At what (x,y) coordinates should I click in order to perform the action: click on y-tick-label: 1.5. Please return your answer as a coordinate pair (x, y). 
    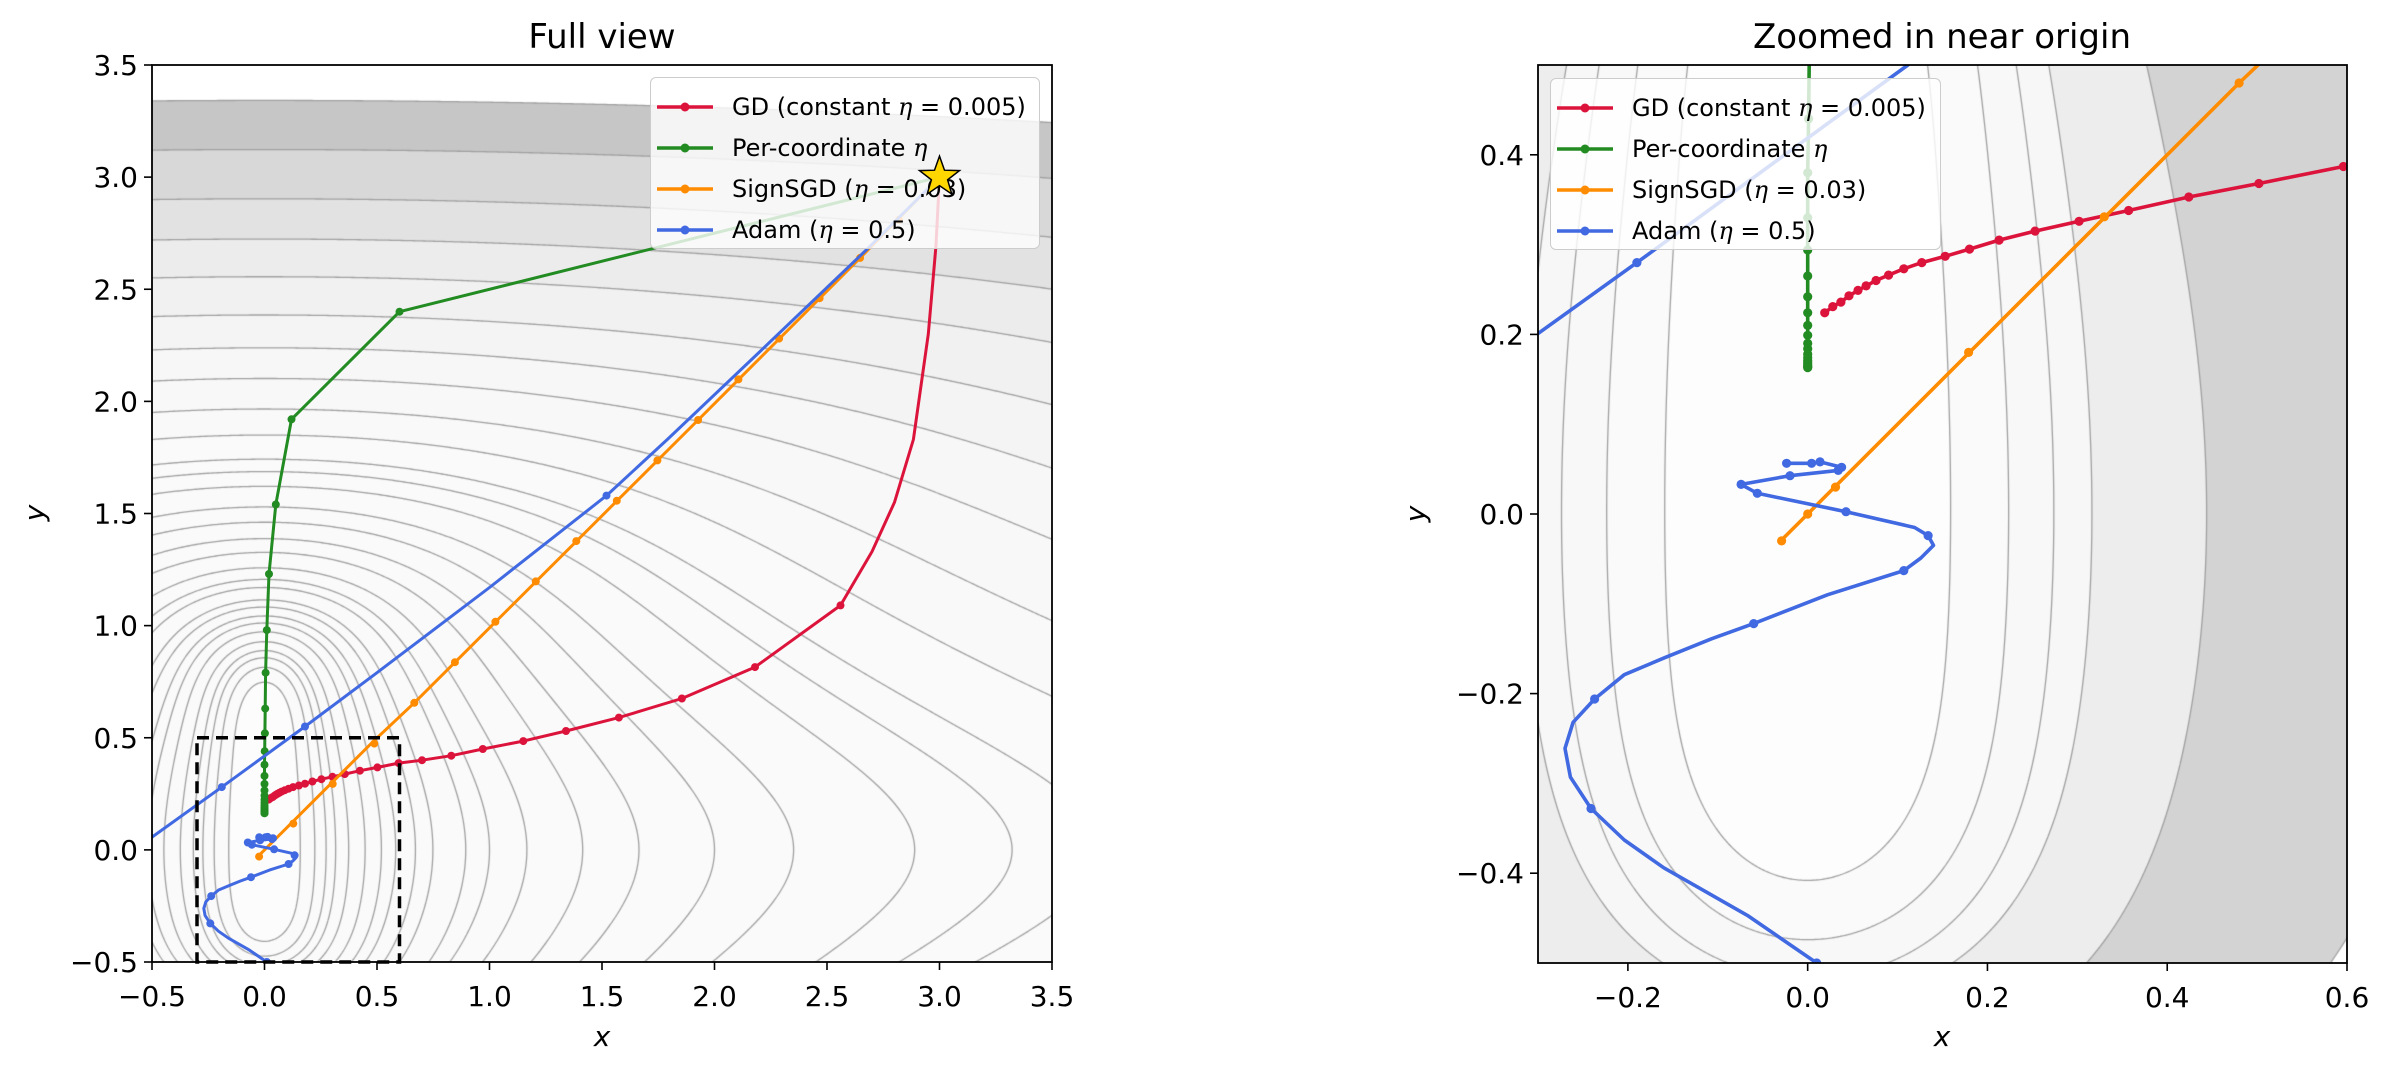
    Looking at the image, I should click on (115, 514).